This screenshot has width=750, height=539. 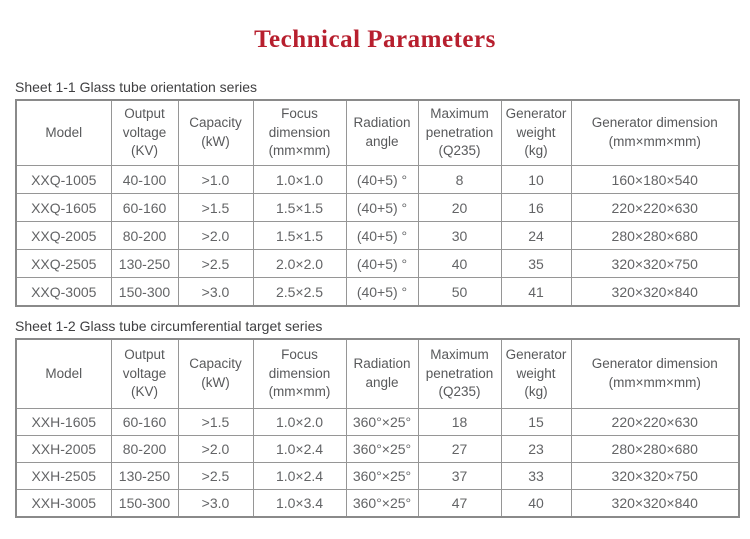 What do you see at coordinates (299, 422) in the screenshot?
I see `table-cell: 1.0×2.0` at bounding box center [299, 422].